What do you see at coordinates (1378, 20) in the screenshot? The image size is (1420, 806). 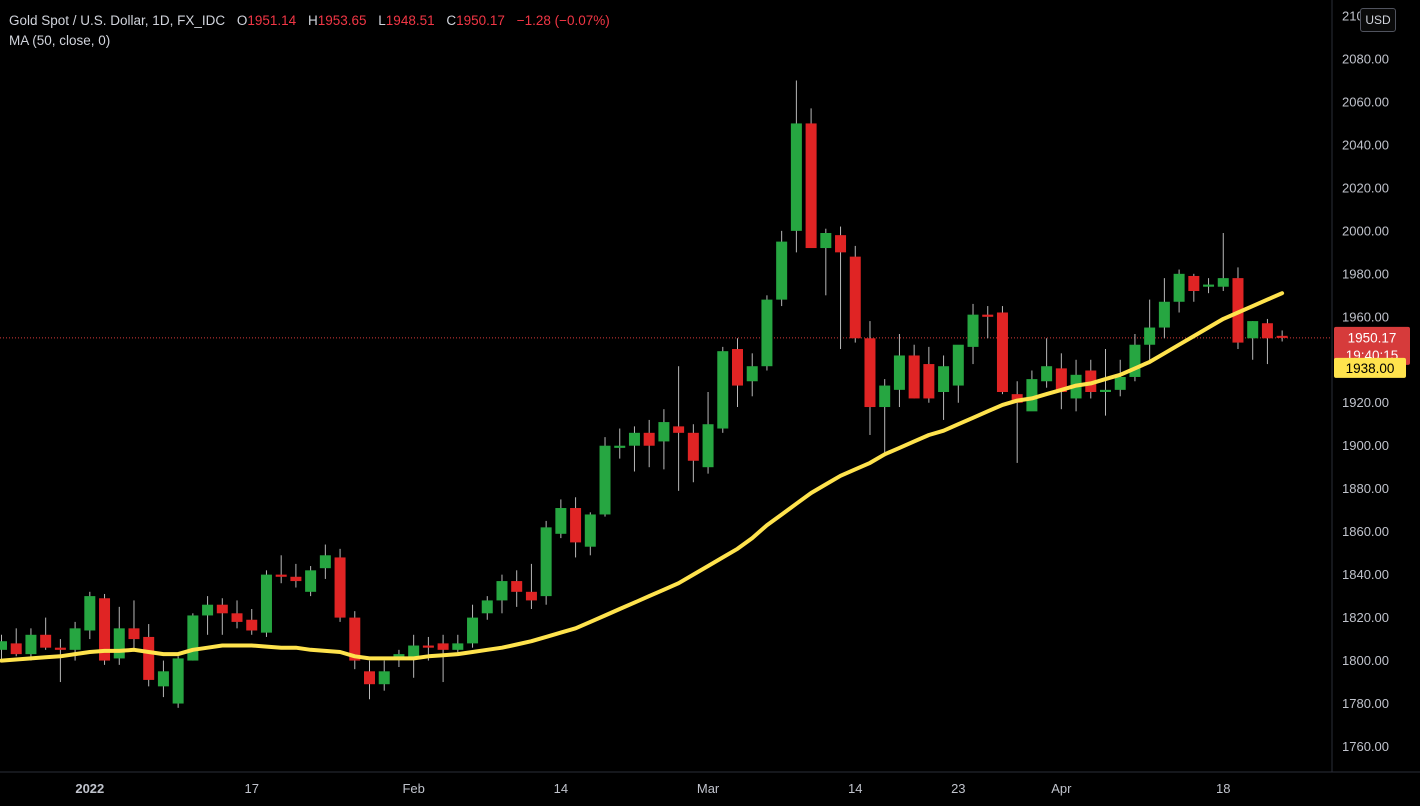 I see `currency-button: USD` at bounding box center [1378, 20].